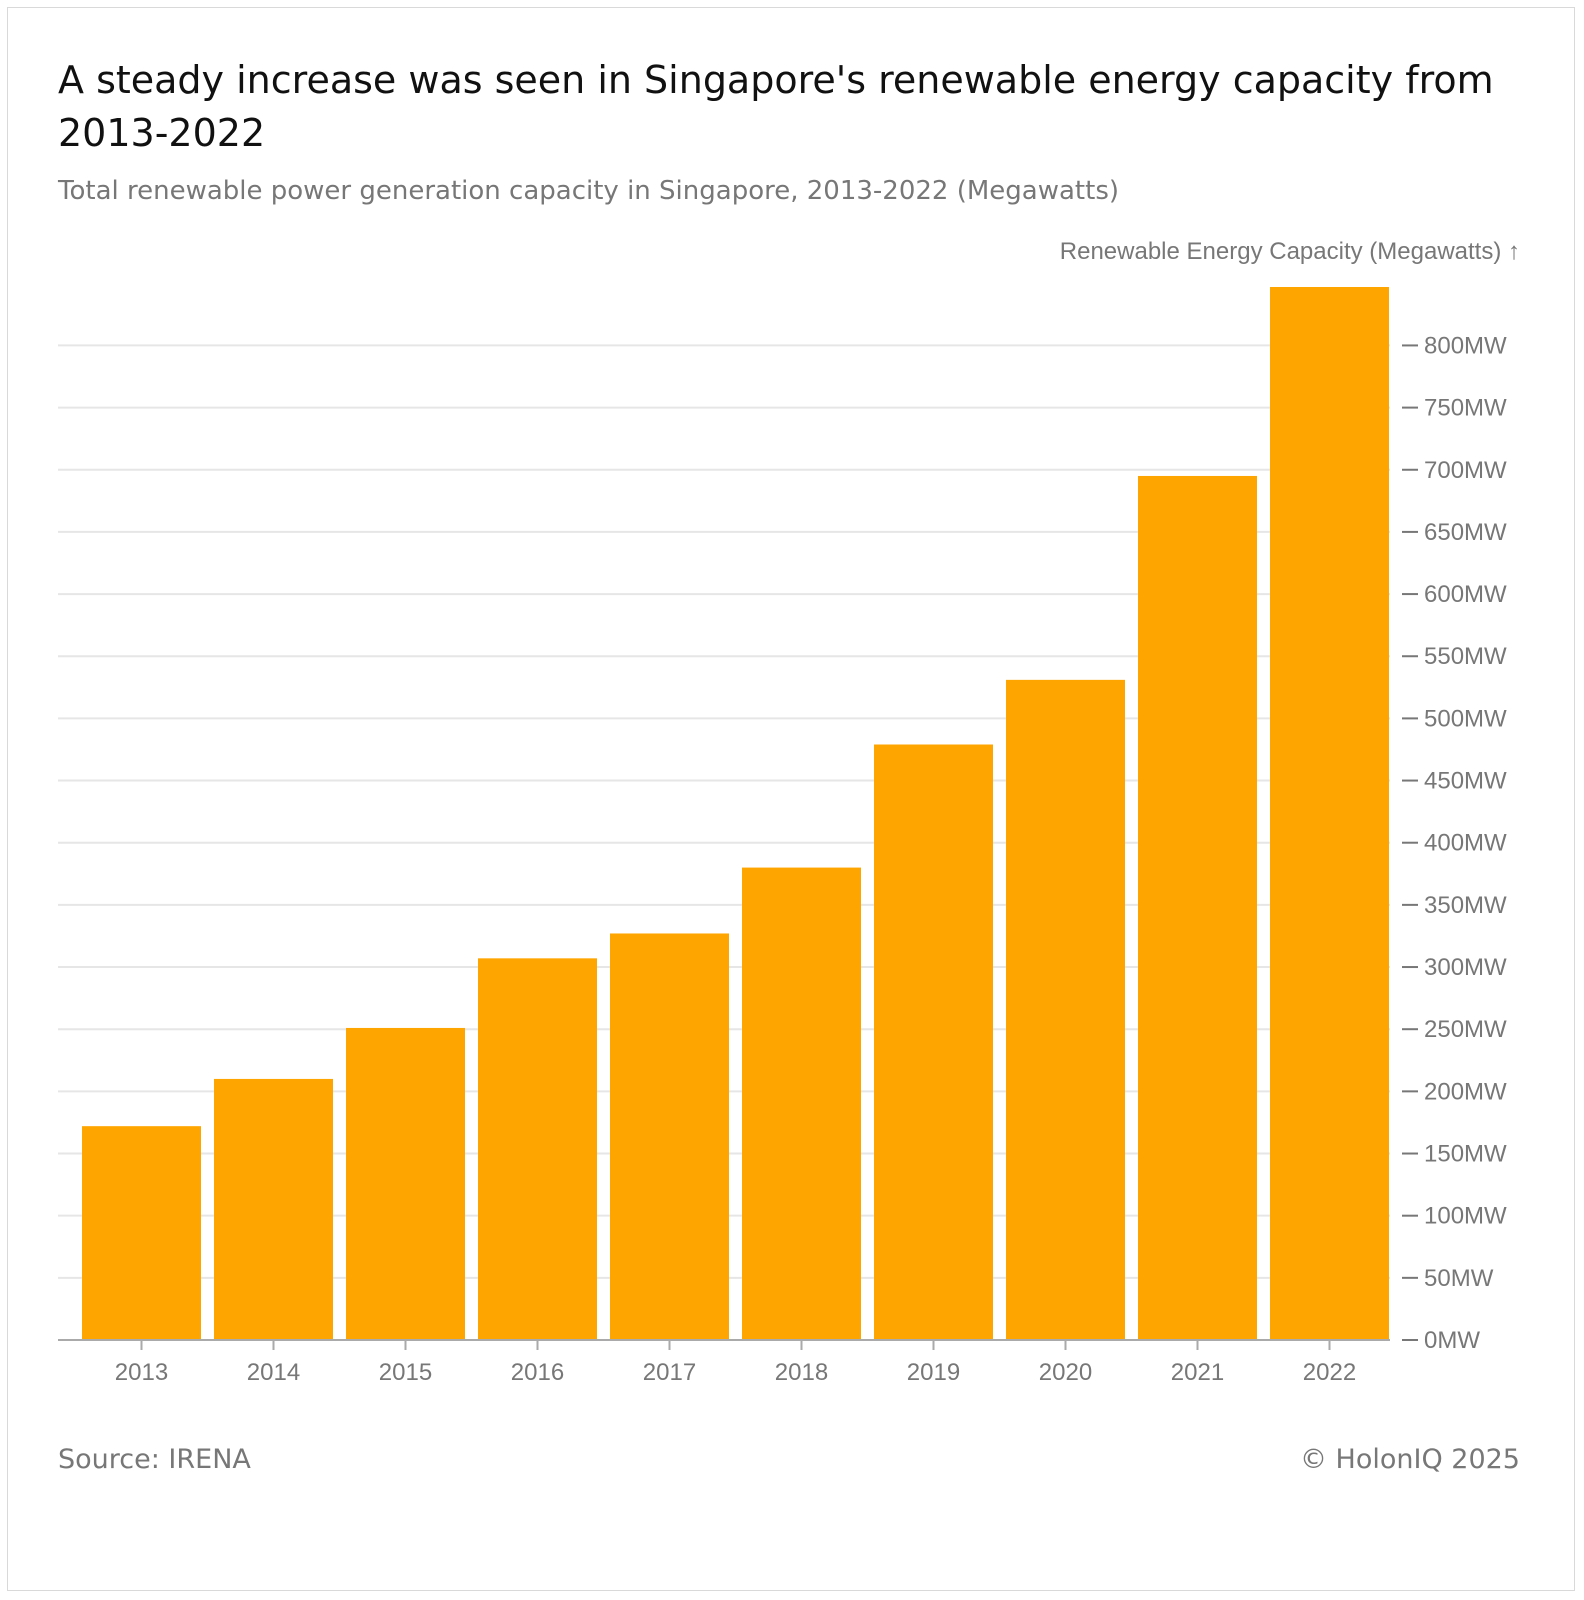 The width and height of the screenshot is (1584, 1600). What do you see at coordinates (1465, 1216) in the screenshot?
I see `y-tick-label: 100MW` at bounding box center [1465, 1216].